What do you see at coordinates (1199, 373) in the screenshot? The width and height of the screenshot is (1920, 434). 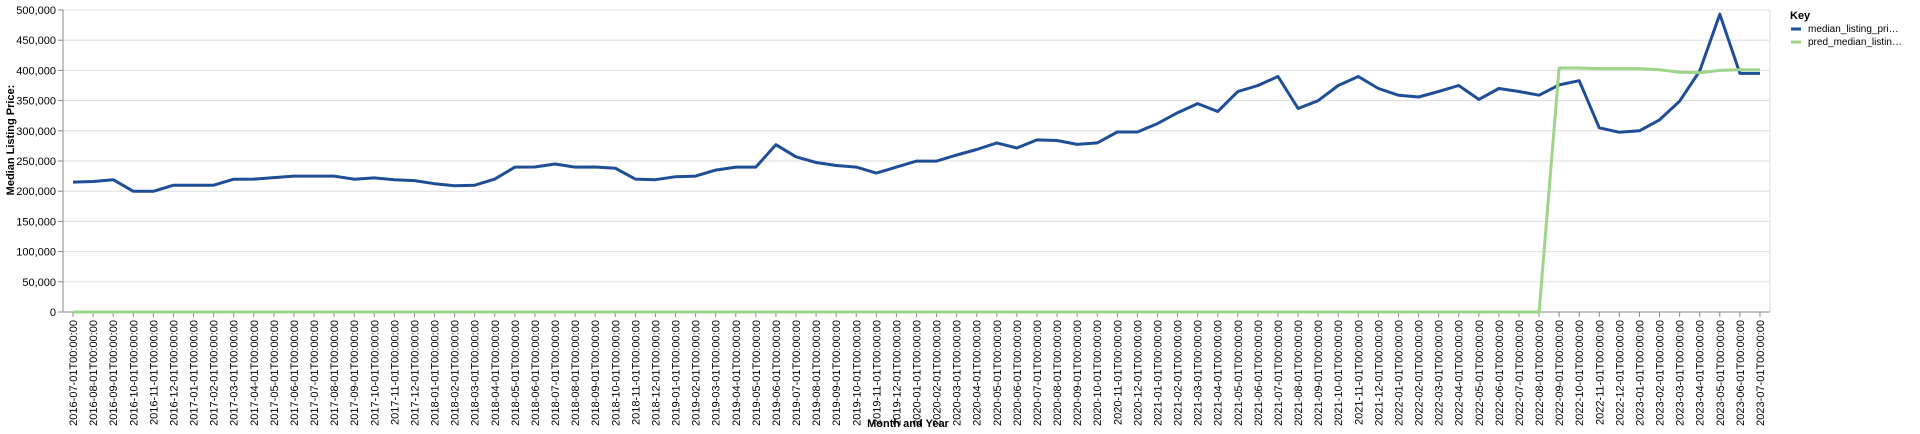 I see `x-tick-label: 2021-03-01T00:00:00` at bounding box center [1199, 373].